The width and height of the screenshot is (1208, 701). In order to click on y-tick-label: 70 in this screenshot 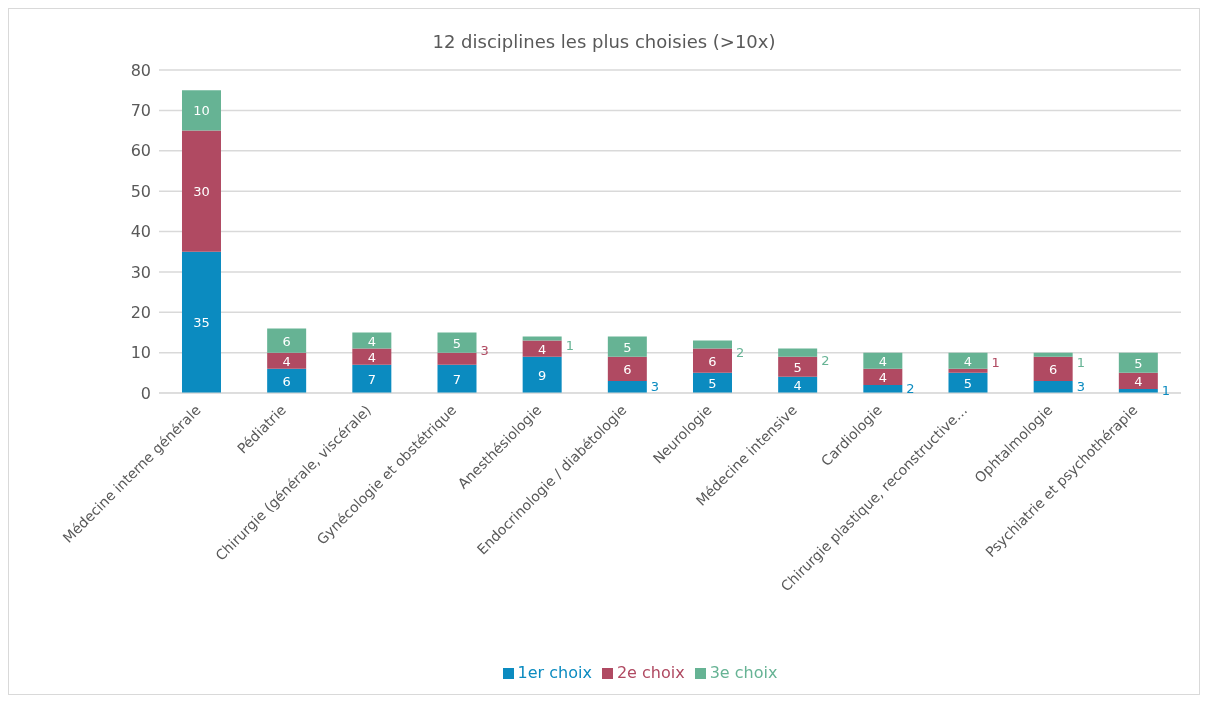, I will do `click(140, 111)`.